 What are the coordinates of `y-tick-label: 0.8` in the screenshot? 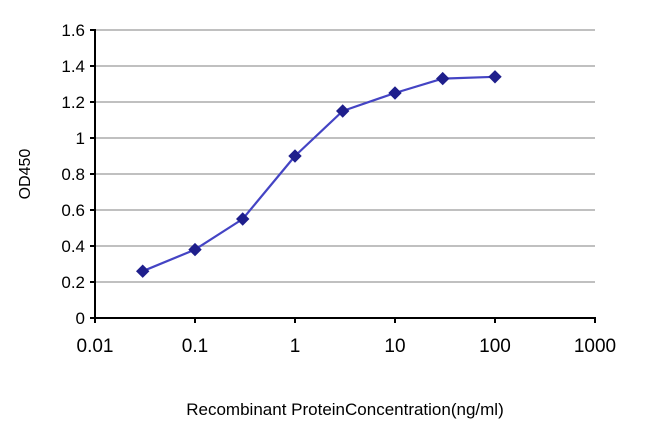 It's located at (73, 174).